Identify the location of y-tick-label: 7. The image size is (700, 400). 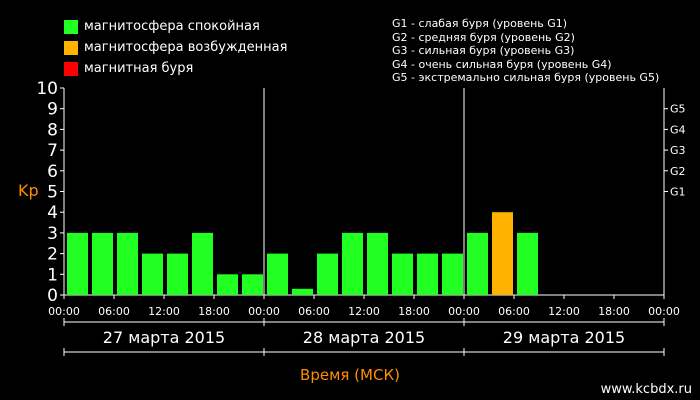
(52, 151).